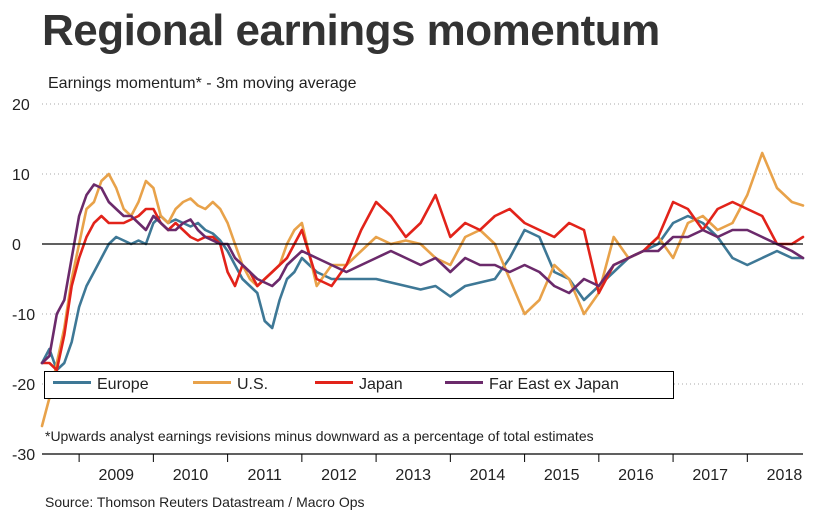 The height and width of the screenshot is (512, 825). I want to click on legend-item-us: U.S., so click(230, 385).